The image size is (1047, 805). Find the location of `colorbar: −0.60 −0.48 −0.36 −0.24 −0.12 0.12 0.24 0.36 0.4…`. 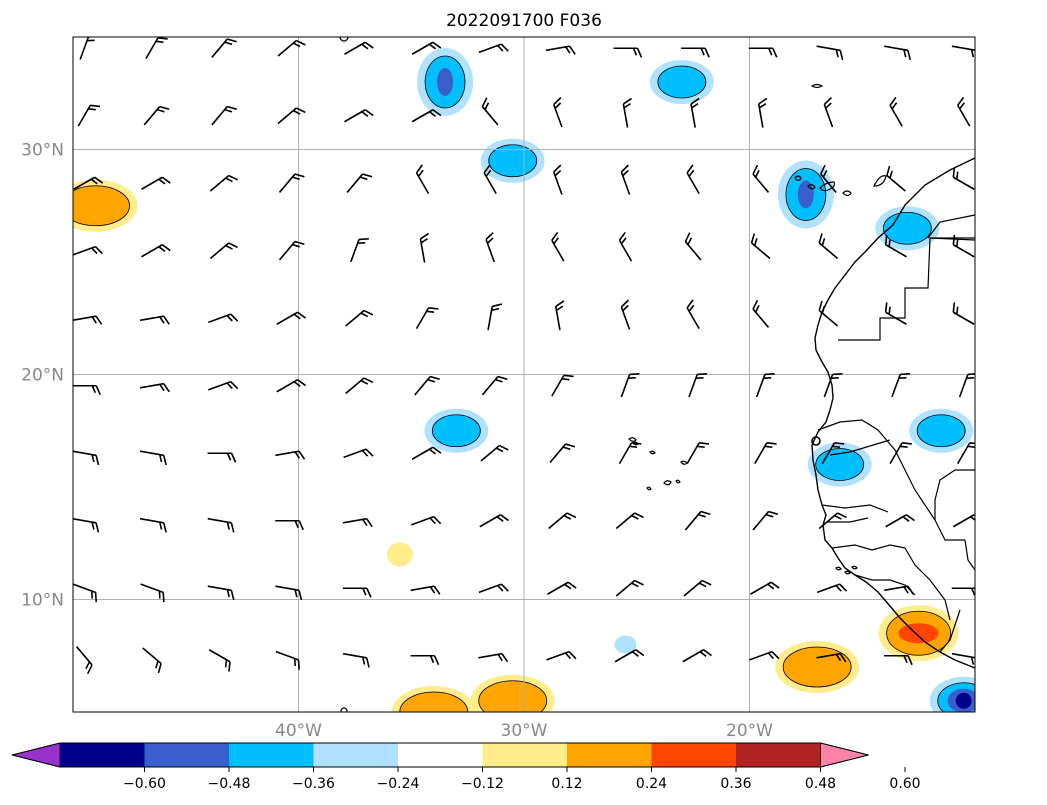

colorbar: −0.60 −0.48 −0.36 −0.24 −0.12 0.12 0.24 0.36 0.4… is located at coordinates (466, 767).